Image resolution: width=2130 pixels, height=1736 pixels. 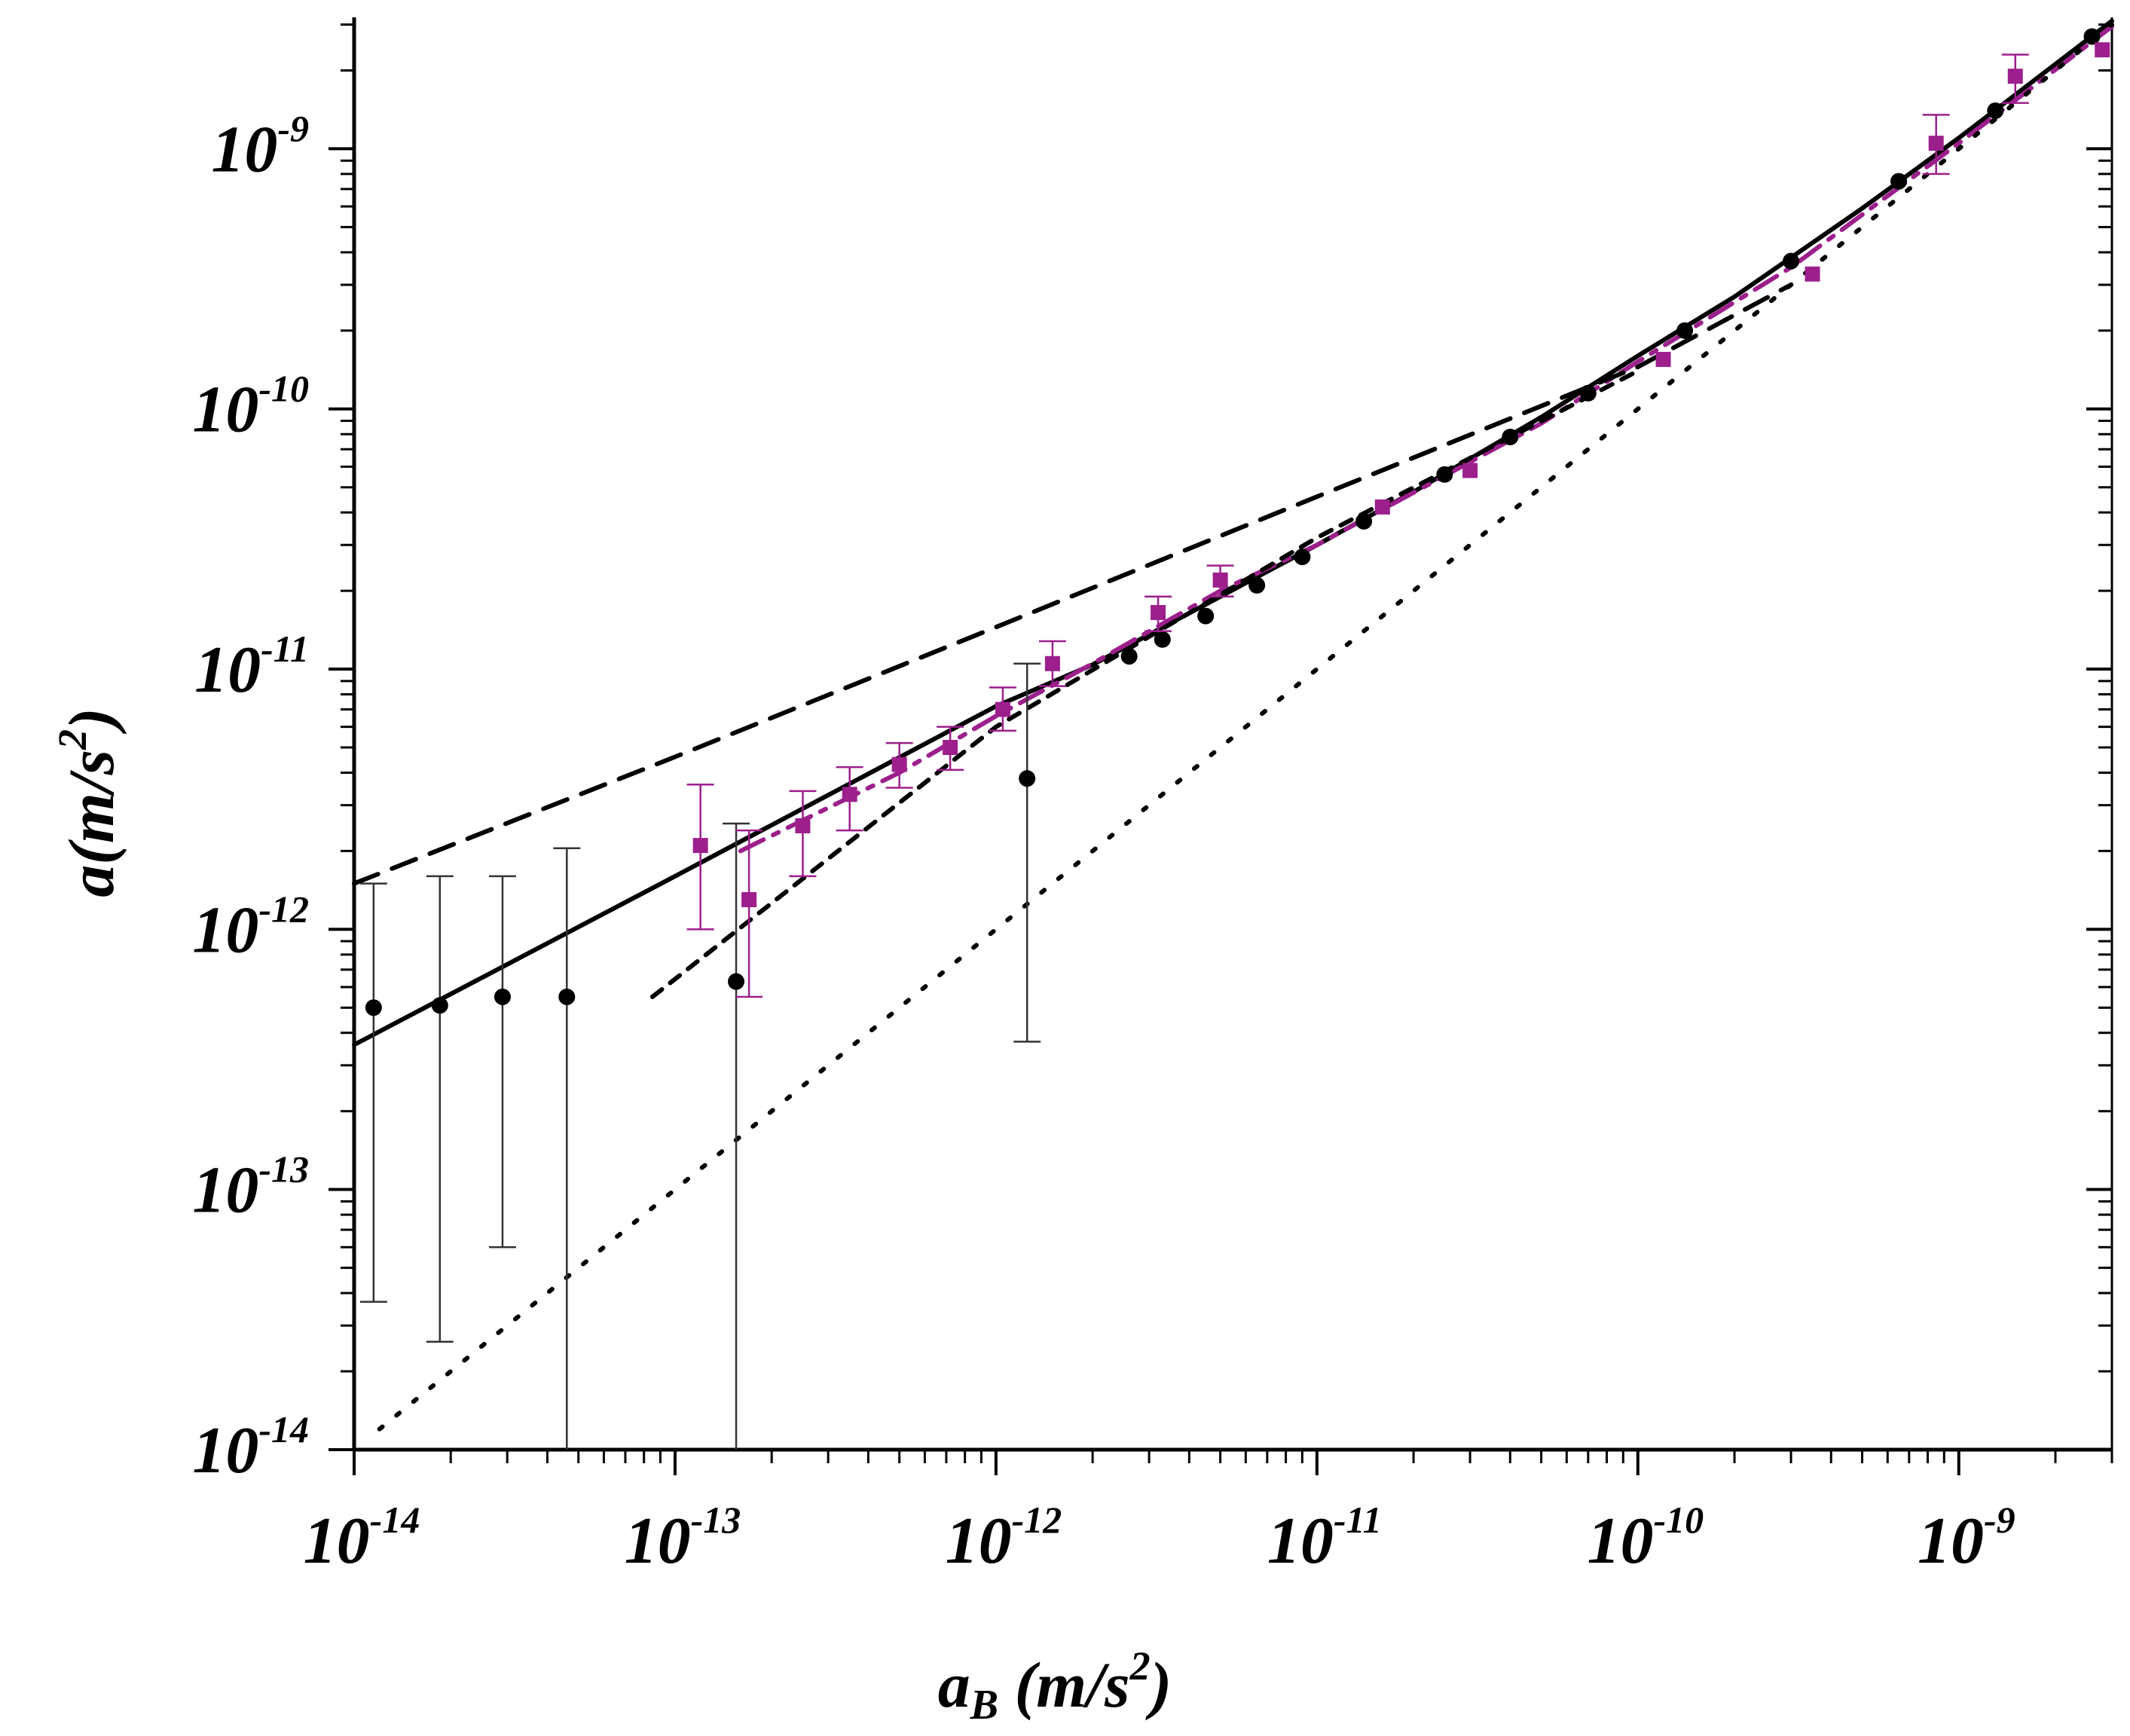 I want to click on y-axis-title: a(m/s2), so click(x=88, y=802).